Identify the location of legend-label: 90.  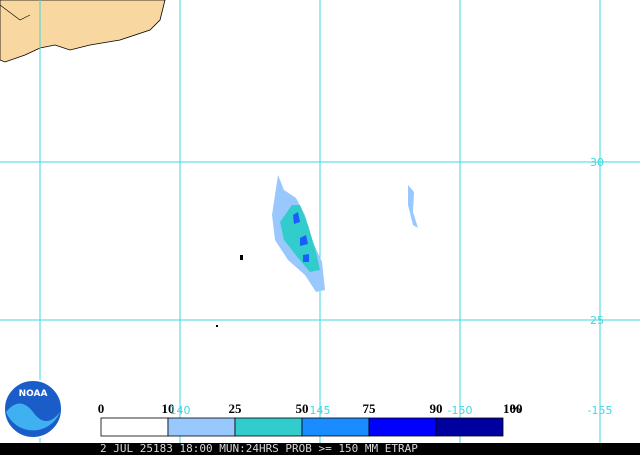
(436, 408).